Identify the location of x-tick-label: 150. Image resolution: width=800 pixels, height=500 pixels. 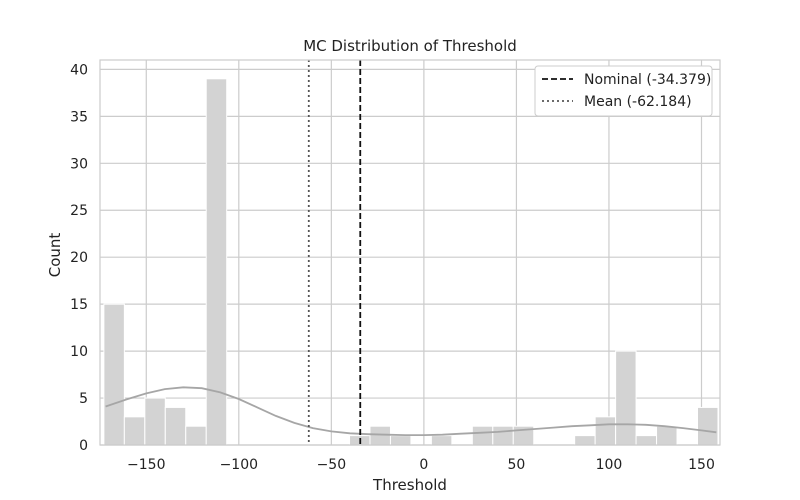
(701, 465).